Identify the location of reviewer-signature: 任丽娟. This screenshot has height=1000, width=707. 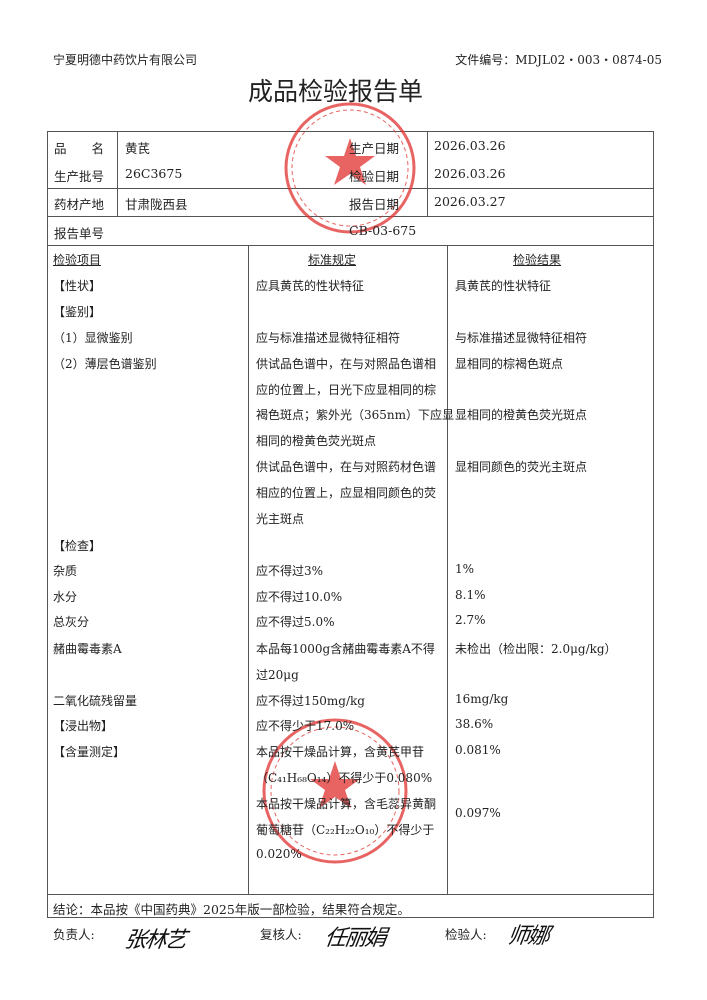
(354, 938).